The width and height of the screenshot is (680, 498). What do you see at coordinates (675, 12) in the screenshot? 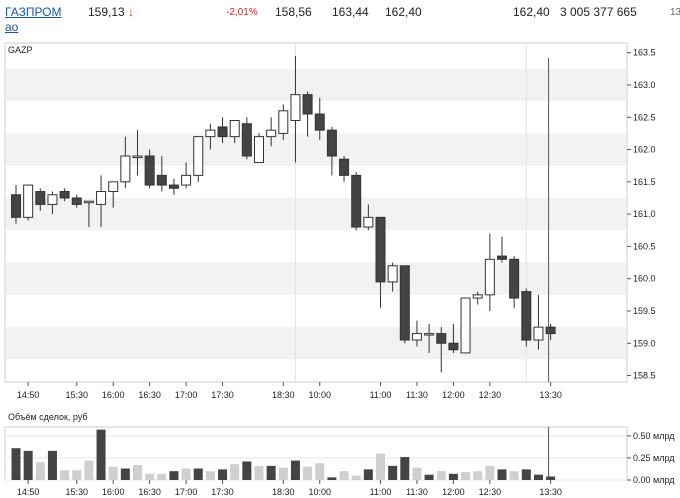
I see `extra-column: 13` at bounding box center [675, 12].